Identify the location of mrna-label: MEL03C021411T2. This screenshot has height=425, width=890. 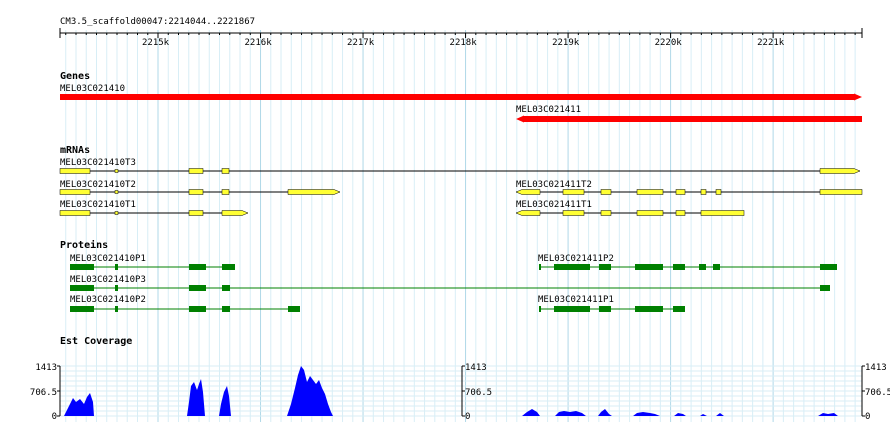
(554, 185).